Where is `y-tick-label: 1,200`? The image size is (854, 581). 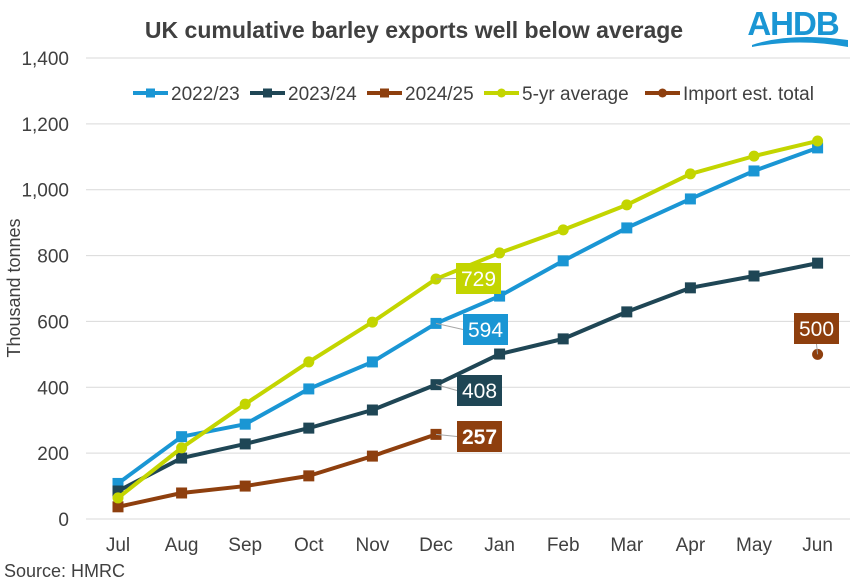 y-tick-label: 1,200 is located at coordinates (45, 125).